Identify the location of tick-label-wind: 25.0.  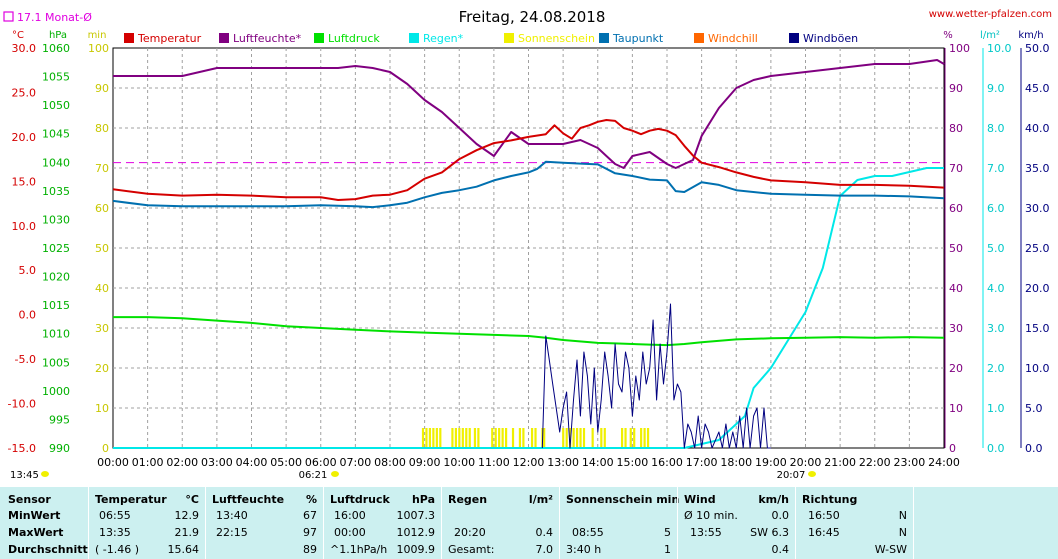
(1037, 248).